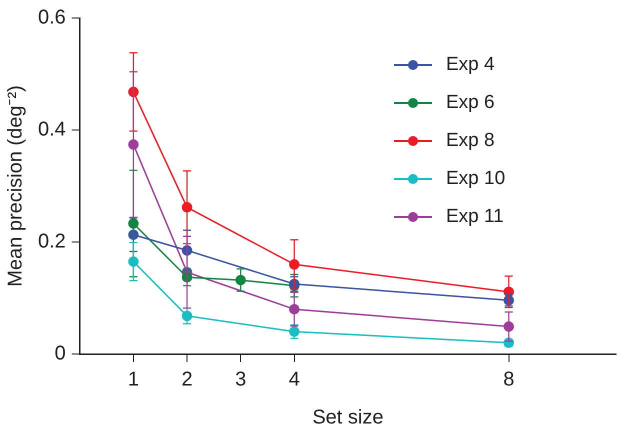 The height and width of the screenshot is (434, 622). Describe the element at coordinates (240, 379) in the screenshot. I see `x-tick-label: 3` at that location.